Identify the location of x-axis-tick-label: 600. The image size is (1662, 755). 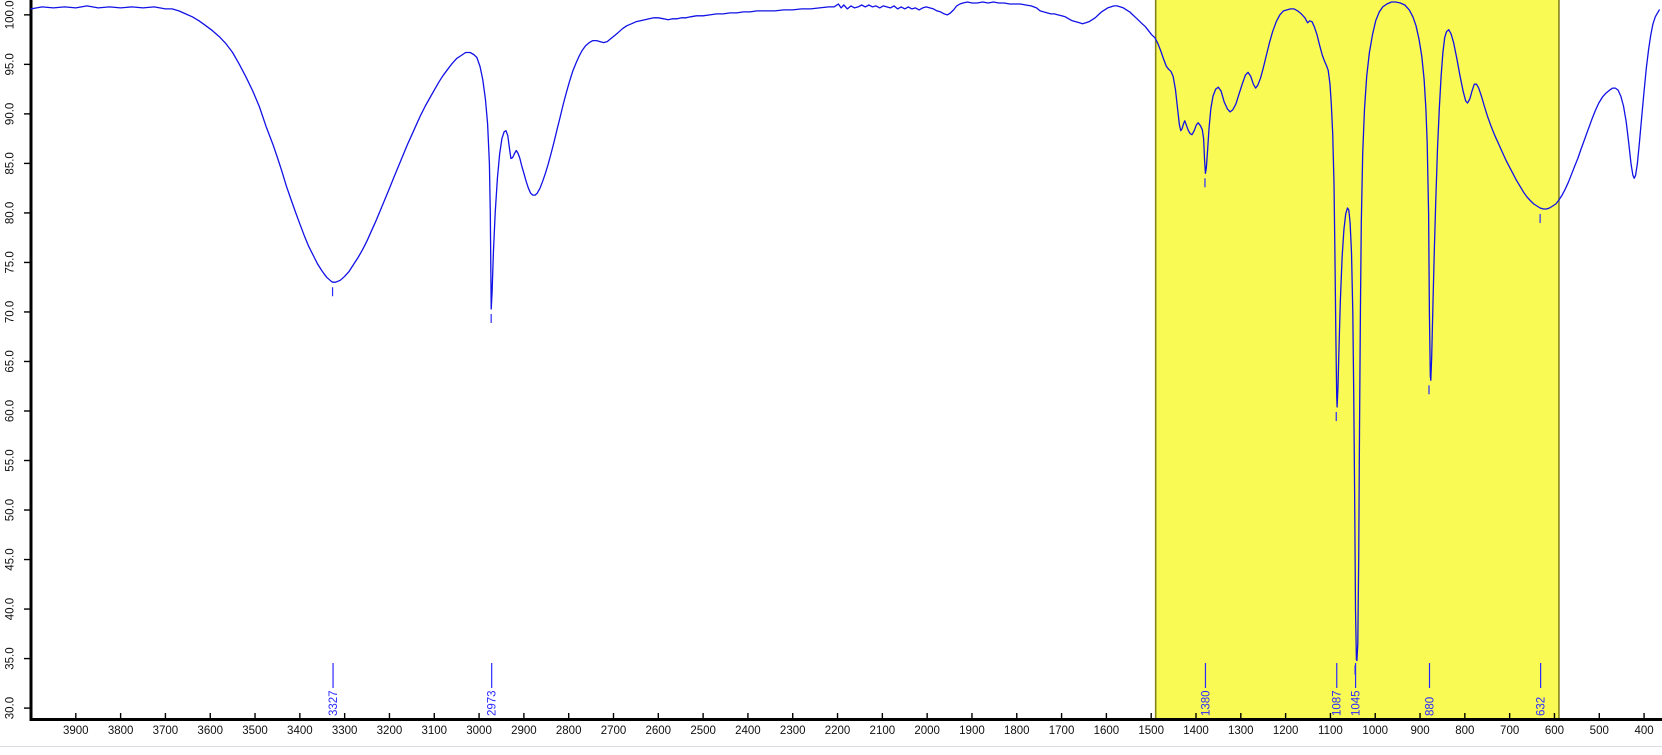
(1554, 731).